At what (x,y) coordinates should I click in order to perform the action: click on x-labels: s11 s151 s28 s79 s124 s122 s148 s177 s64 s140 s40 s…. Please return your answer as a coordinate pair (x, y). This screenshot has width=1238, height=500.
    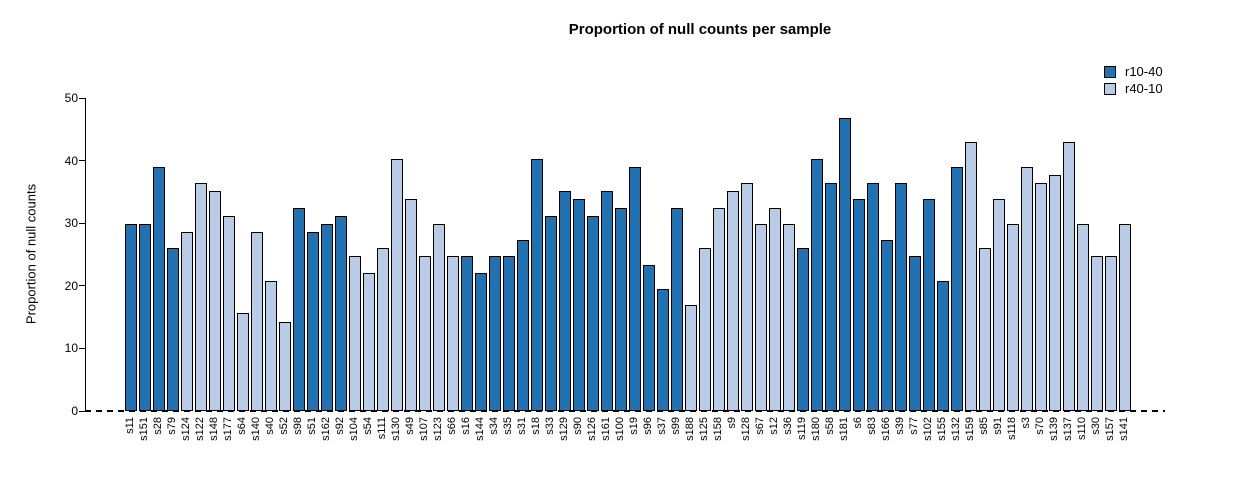
    Looking at the image, I should click on (628, 429).